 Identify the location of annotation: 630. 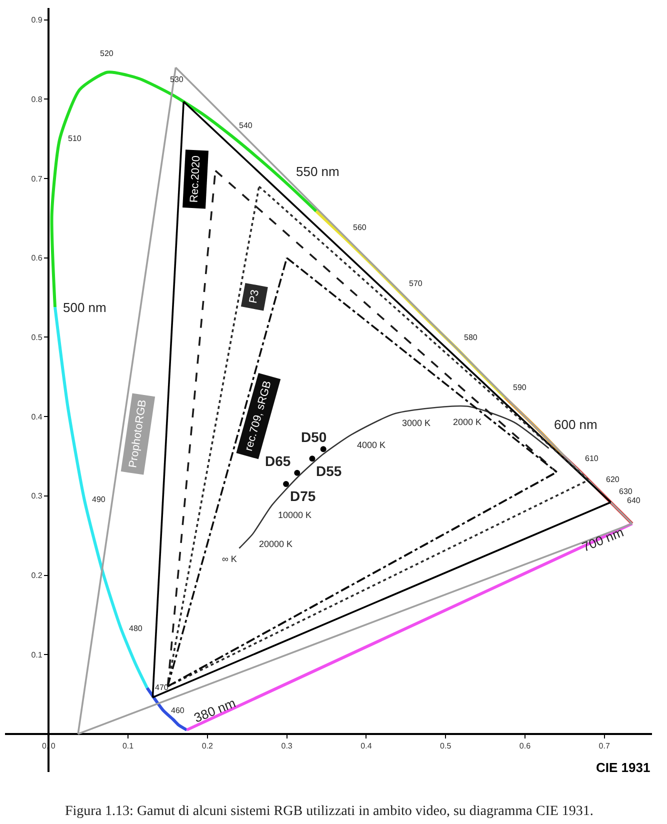
(626, 491).